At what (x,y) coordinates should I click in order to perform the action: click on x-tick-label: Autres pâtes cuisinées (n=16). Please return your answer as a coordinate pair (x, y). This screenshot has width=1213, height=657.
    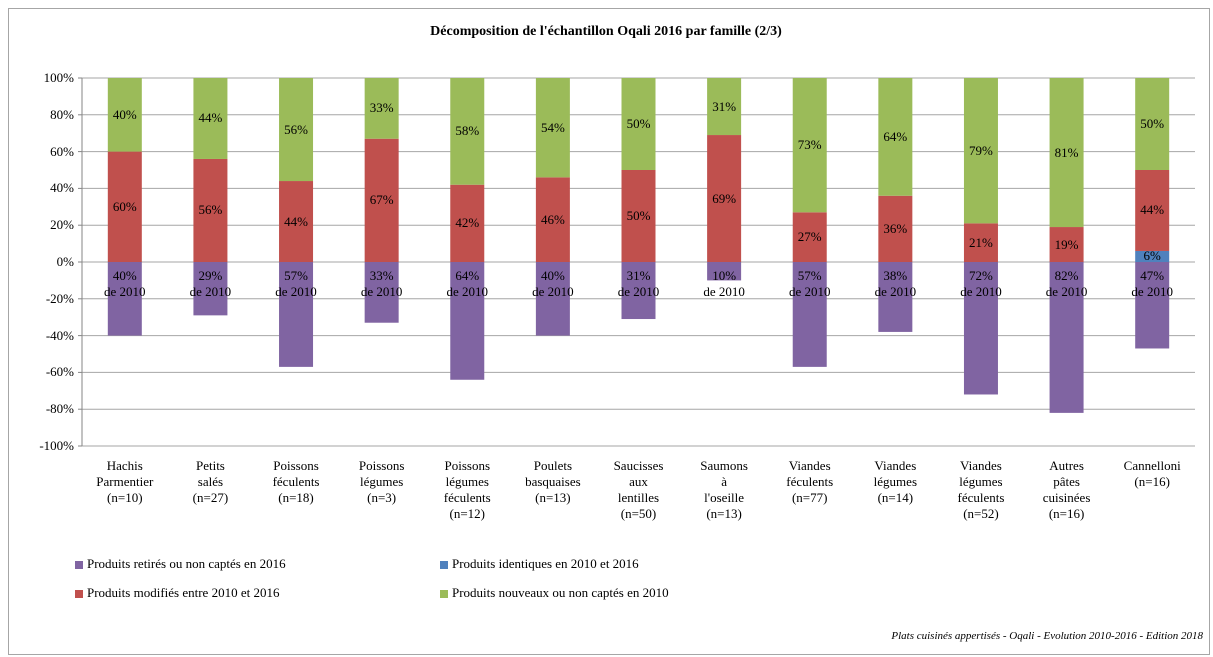
    Looking at the image, I should click on (1066, 489).